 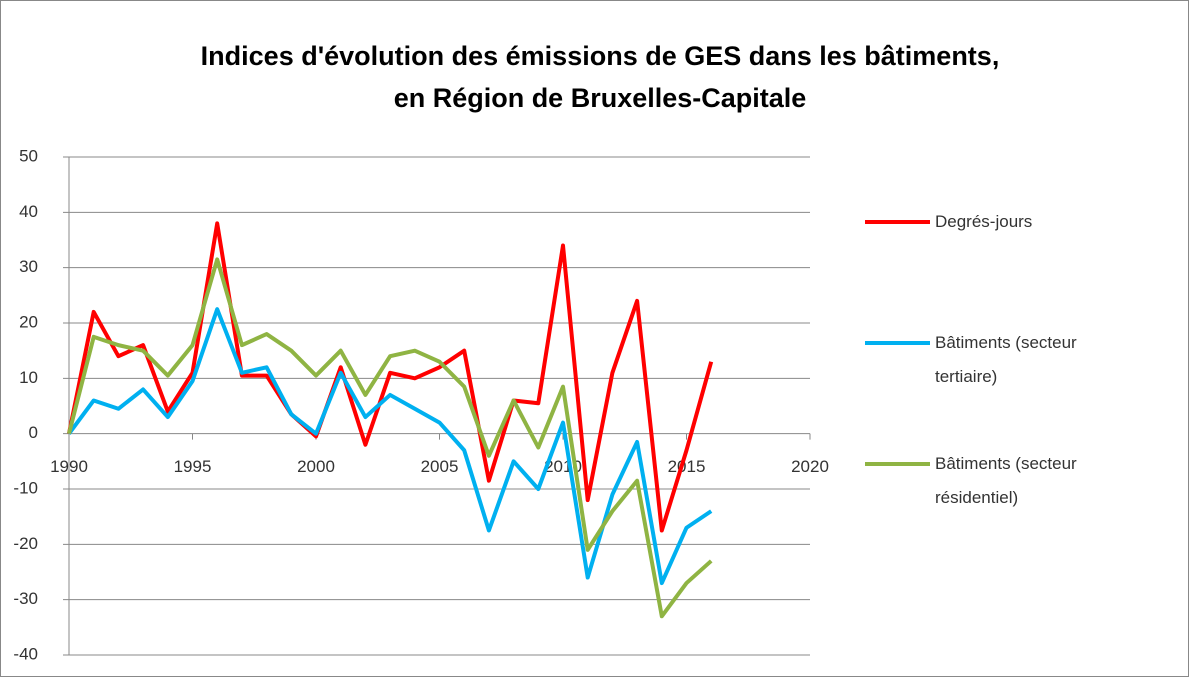 I want to click on y-tick-label: 20, so click(x=28, y=321).